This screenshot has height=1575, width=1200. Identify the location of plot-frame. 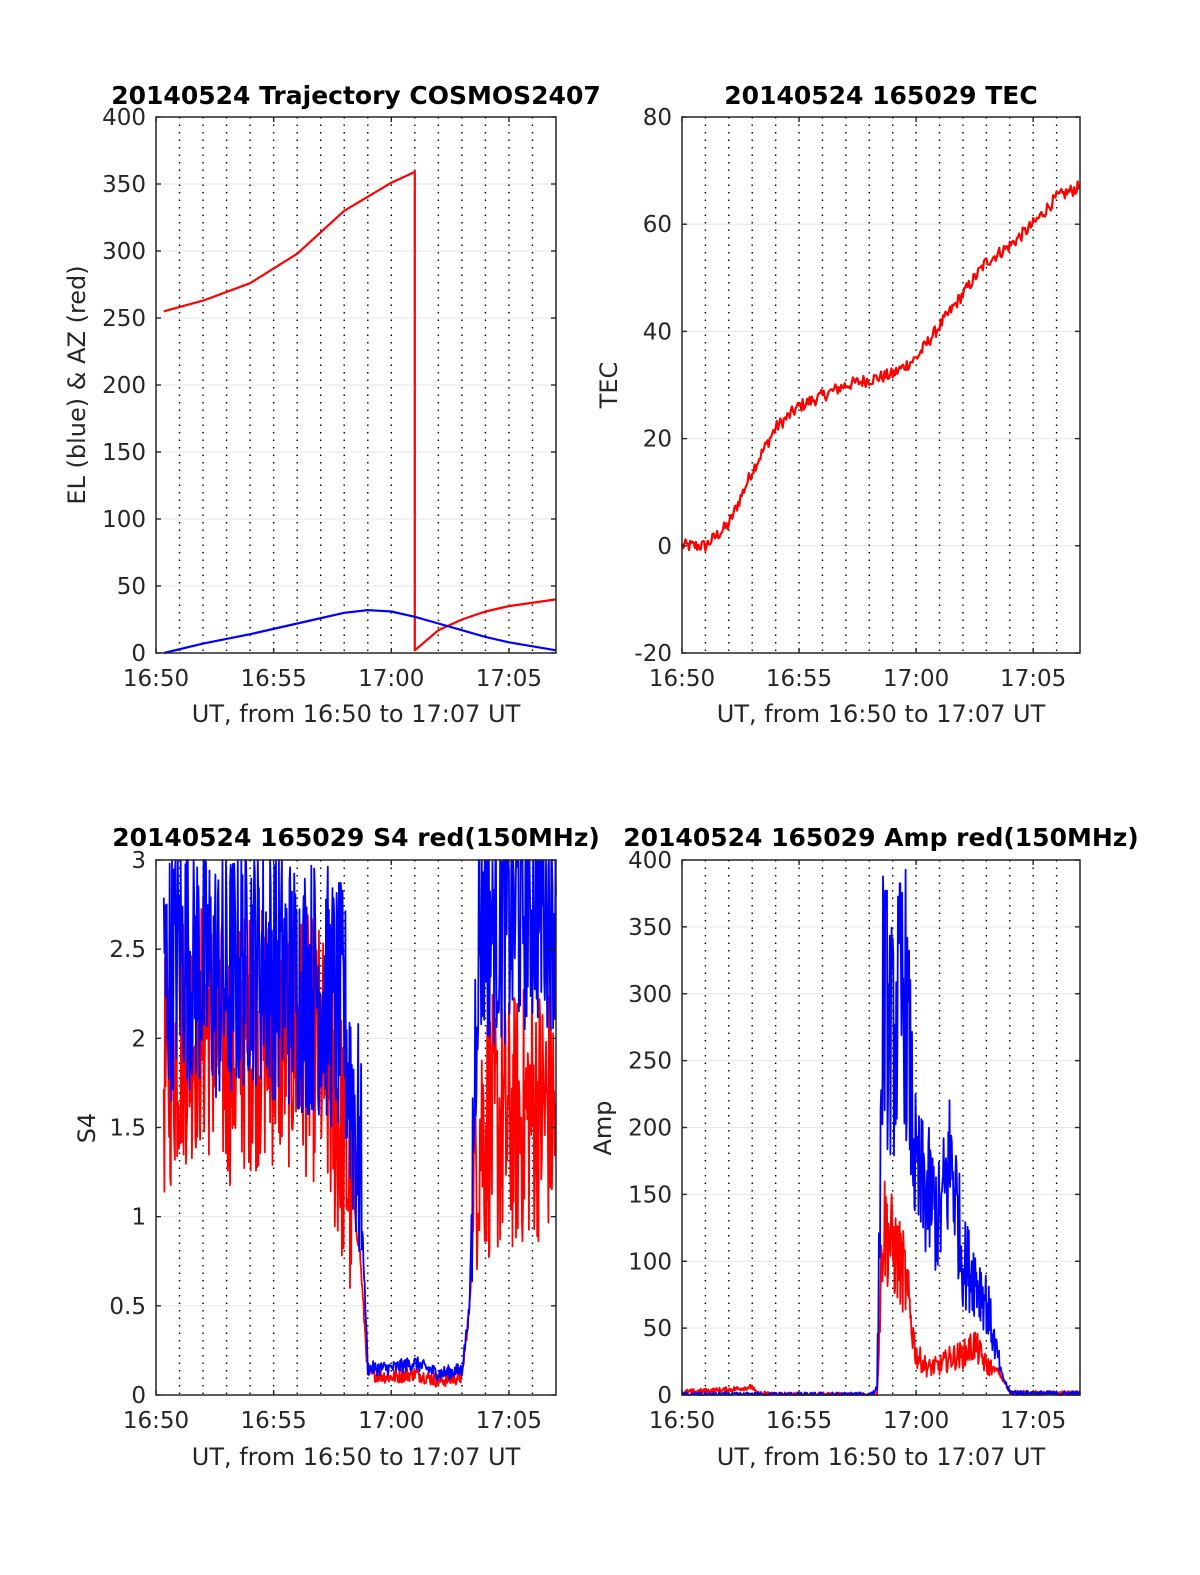
(881, 385).